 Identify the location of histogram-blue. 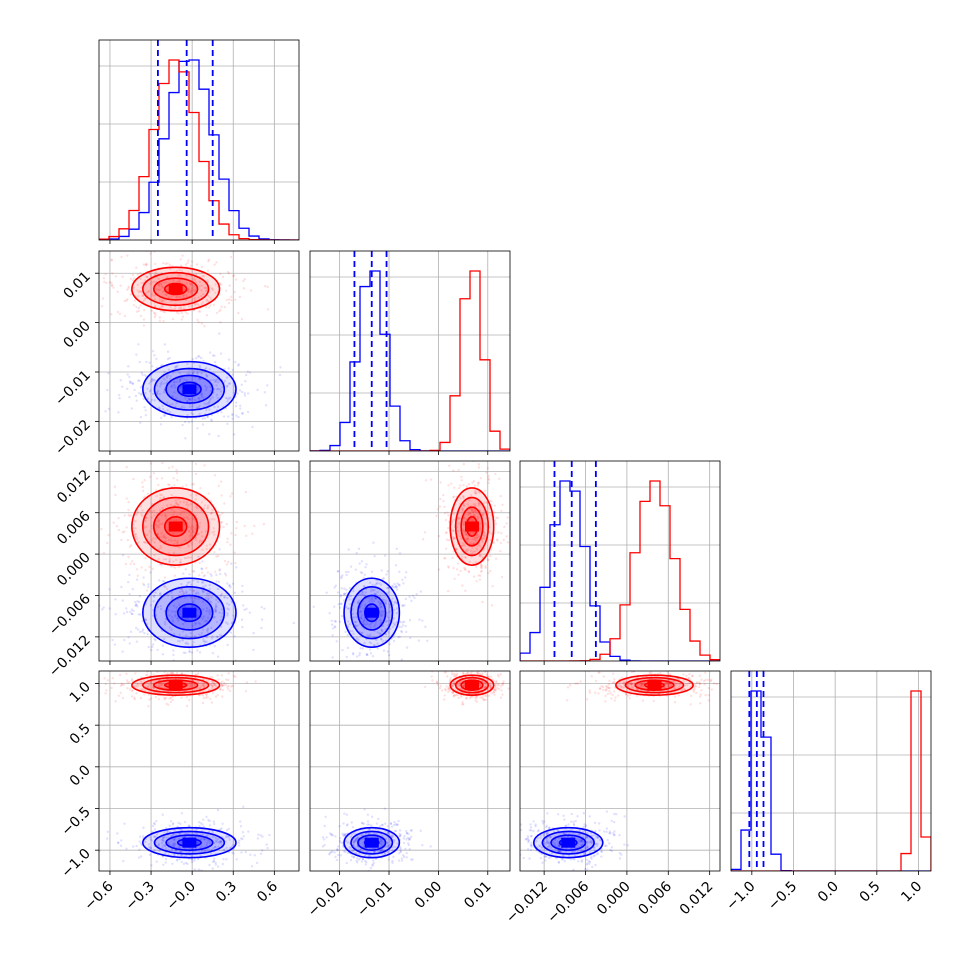
(199, 149).